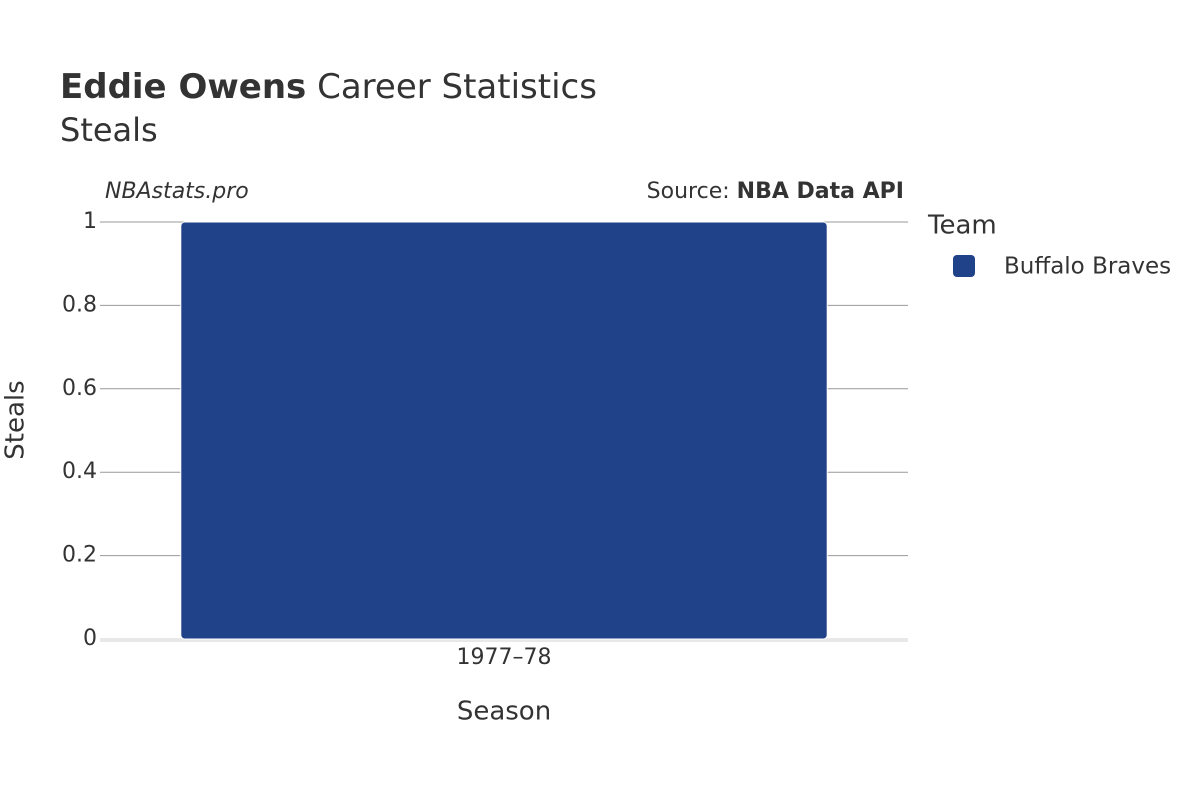 Image resolution: width=1200 pixels, height=800 pixels. I want to click on x-axis-label: Season, so click(504, 712).